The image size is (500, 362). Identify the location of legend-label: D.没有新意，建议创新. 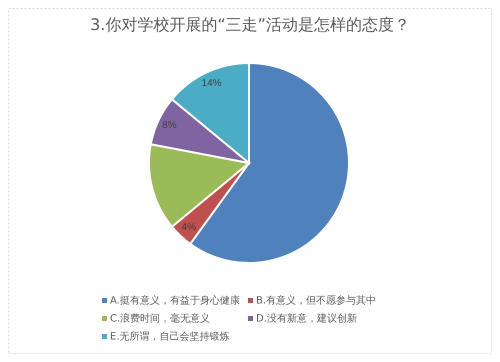
(306, 318).